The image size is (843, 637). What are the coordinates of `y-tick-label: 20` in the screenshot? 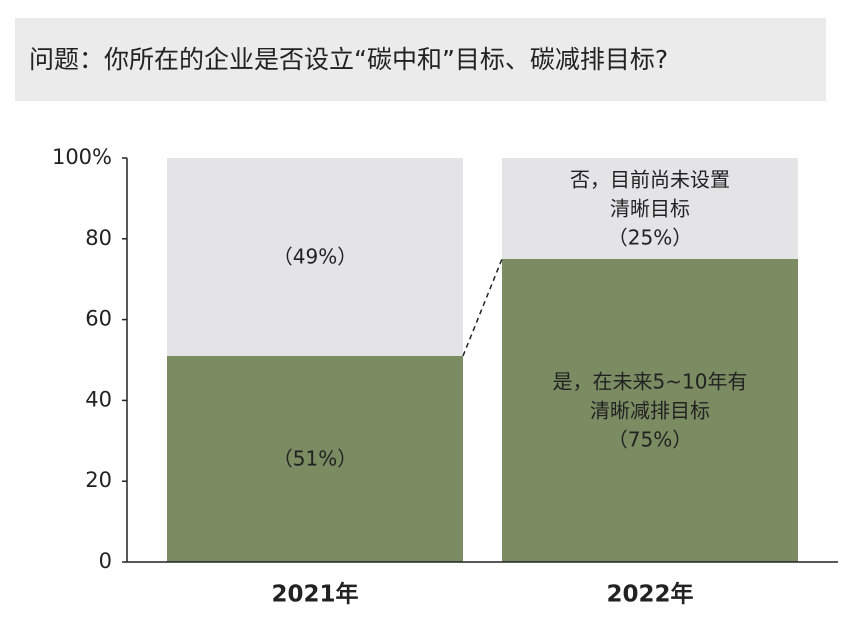 It's located at (98, 480).